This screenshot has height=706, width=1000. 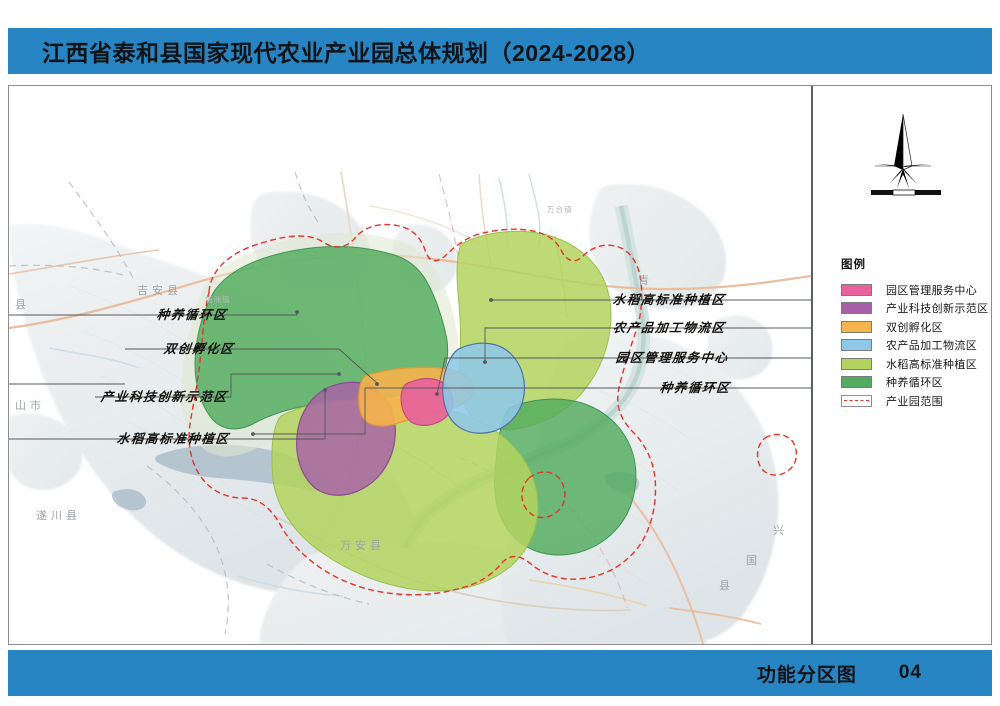 I want to click on legend-item-incubation: 双创孵化区, so click(x=914, y=326).